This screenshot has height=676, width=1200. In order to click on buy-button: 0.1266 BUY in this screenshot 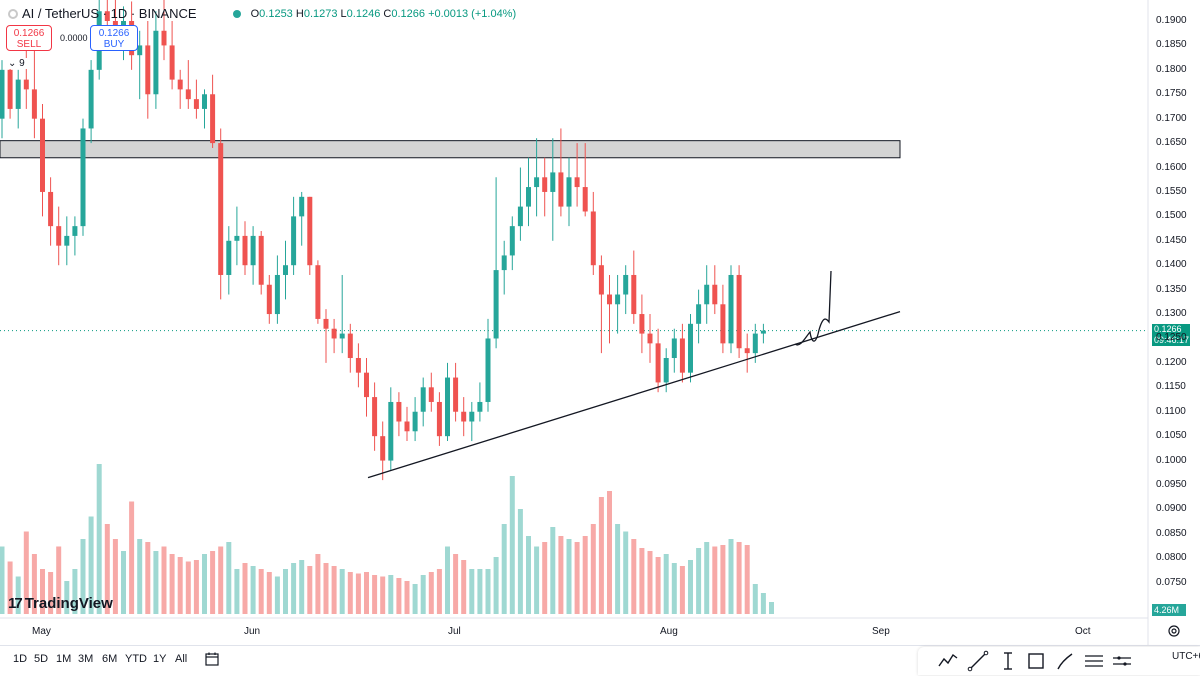, I will do `click(114, 38)`.